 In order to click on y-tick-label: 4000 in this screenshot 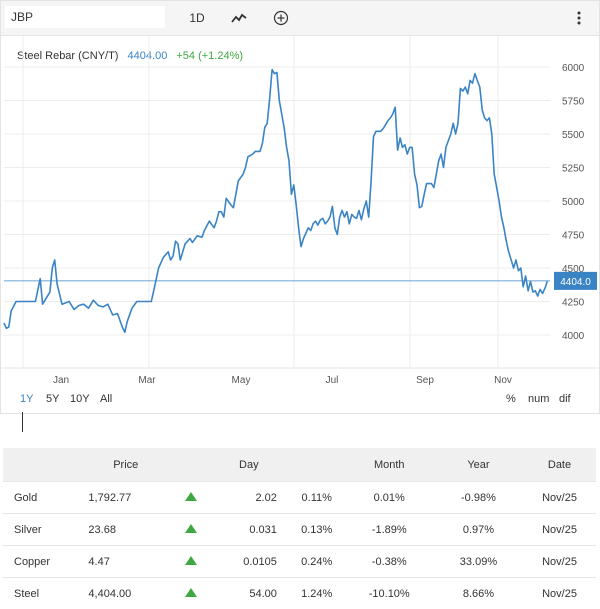, I will do `click(573, 336)`.